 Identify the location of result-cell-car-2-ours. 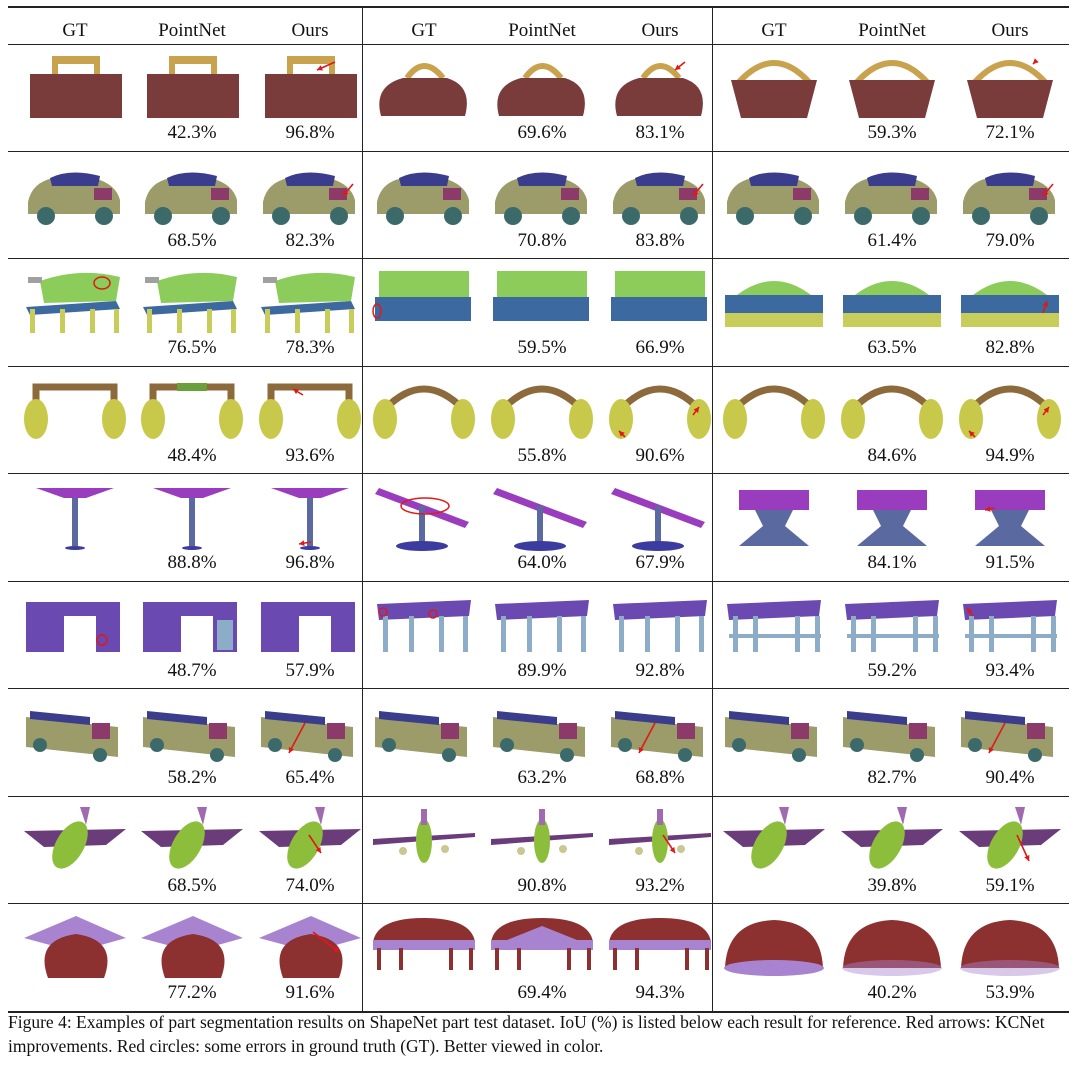
(310, 739).